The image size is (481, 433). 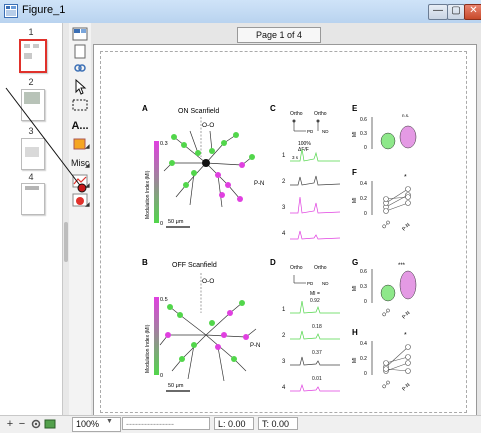 What do you see at coordinates (66, 242) in the screenshot?
I see `thumbnail-scrollbar-thumb` at bounding box center [66, 242].